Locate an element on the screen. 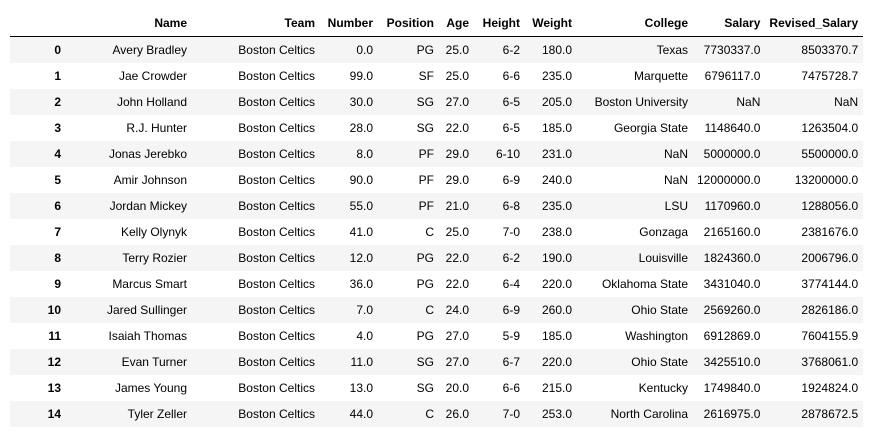 This screenshot has width=889, height=435. cell-college: Georgia State is located at coordinates (650, 128).